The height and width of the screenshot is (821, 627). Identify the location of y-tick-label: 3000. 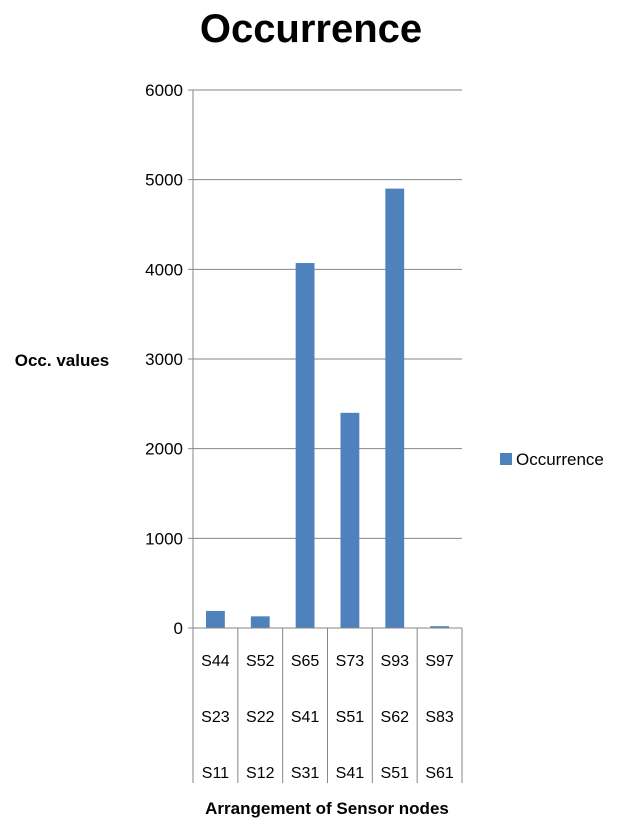
(164, 359).